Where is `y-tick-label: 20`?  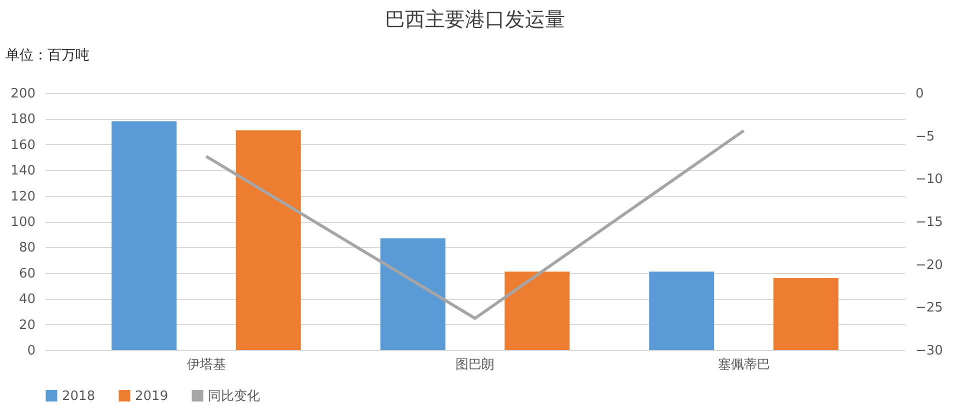
y-tick-label: 20 is located at coordinates (27, 325).